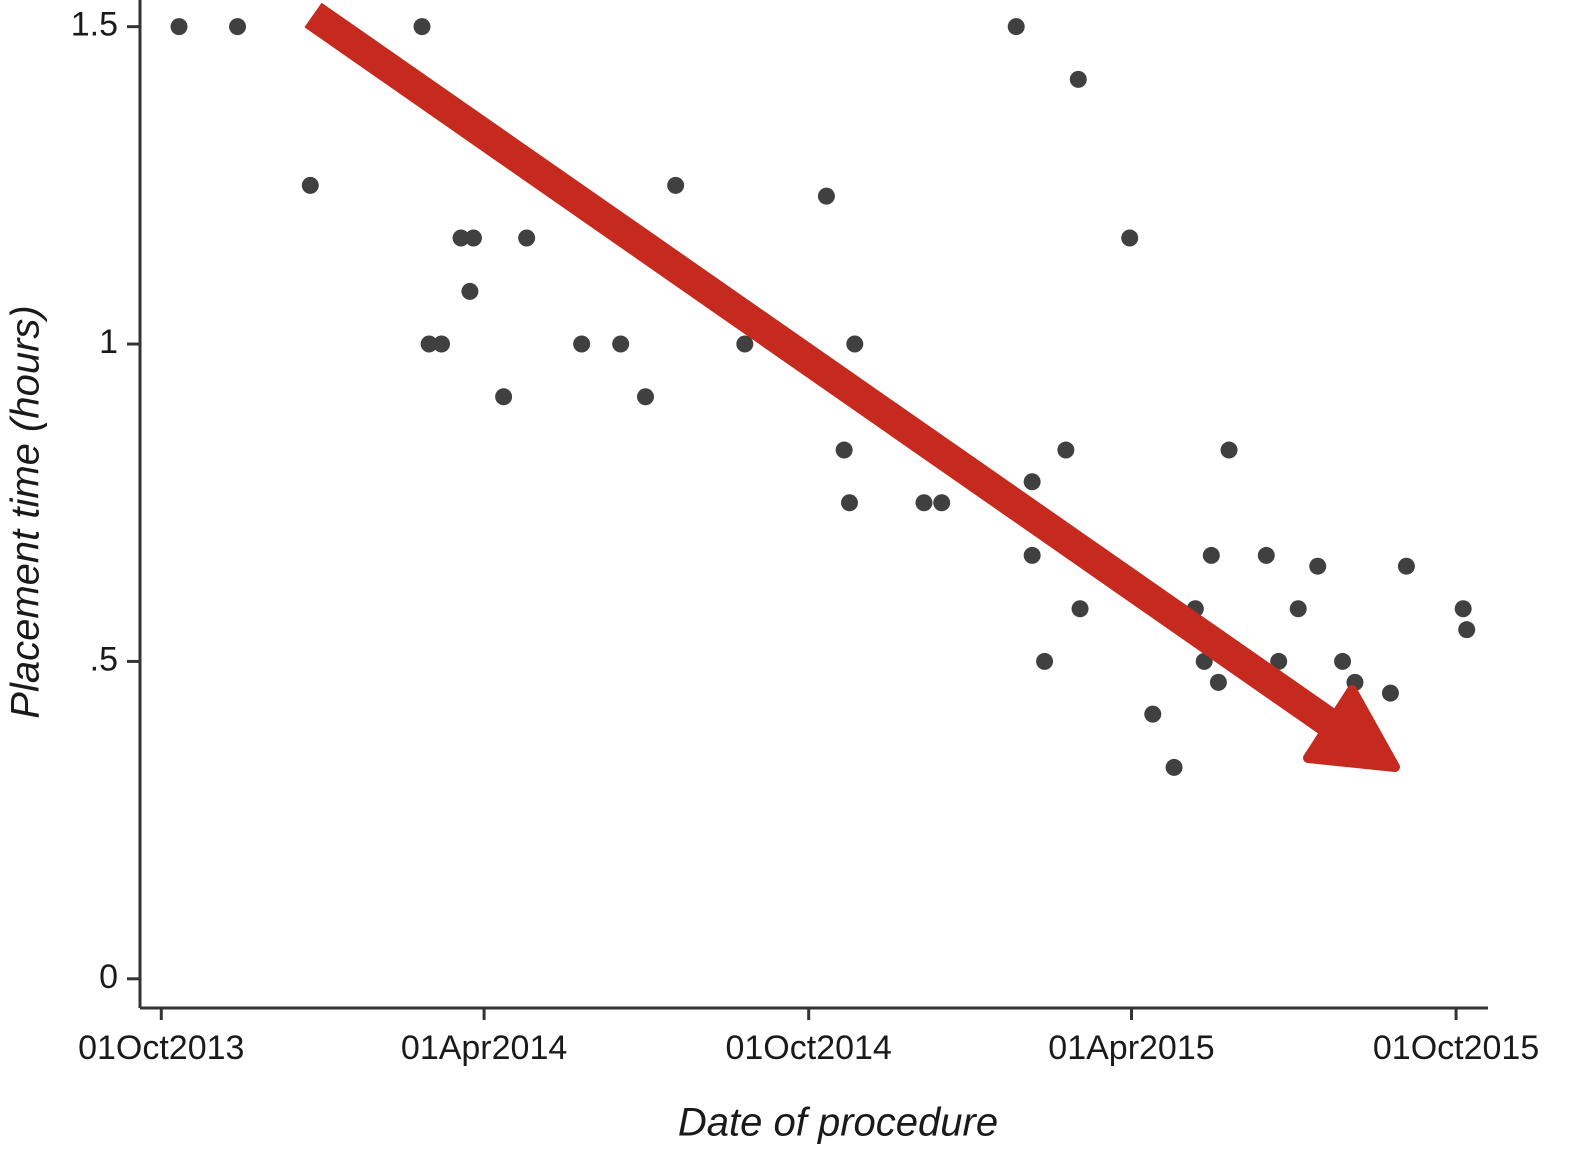 The image size is (1593, 1168). What do you see at coordinates (484, 1048) in the screenshot?
I see `x-tick-label: 01Apr2014` at bounding box center [484, 1048].